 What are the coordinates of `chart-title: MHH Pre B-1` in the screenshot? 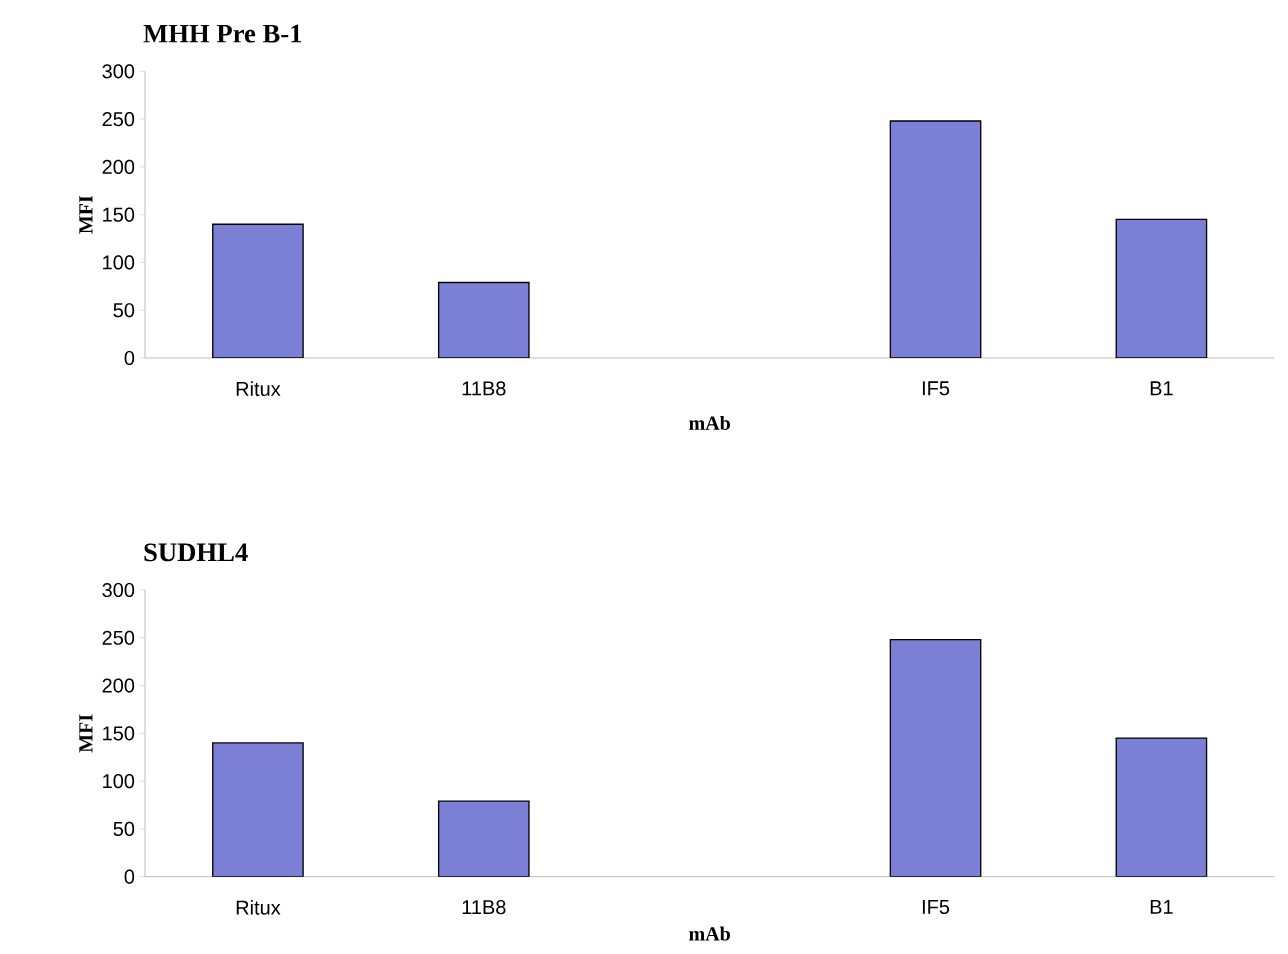 It's located at (222, 33).